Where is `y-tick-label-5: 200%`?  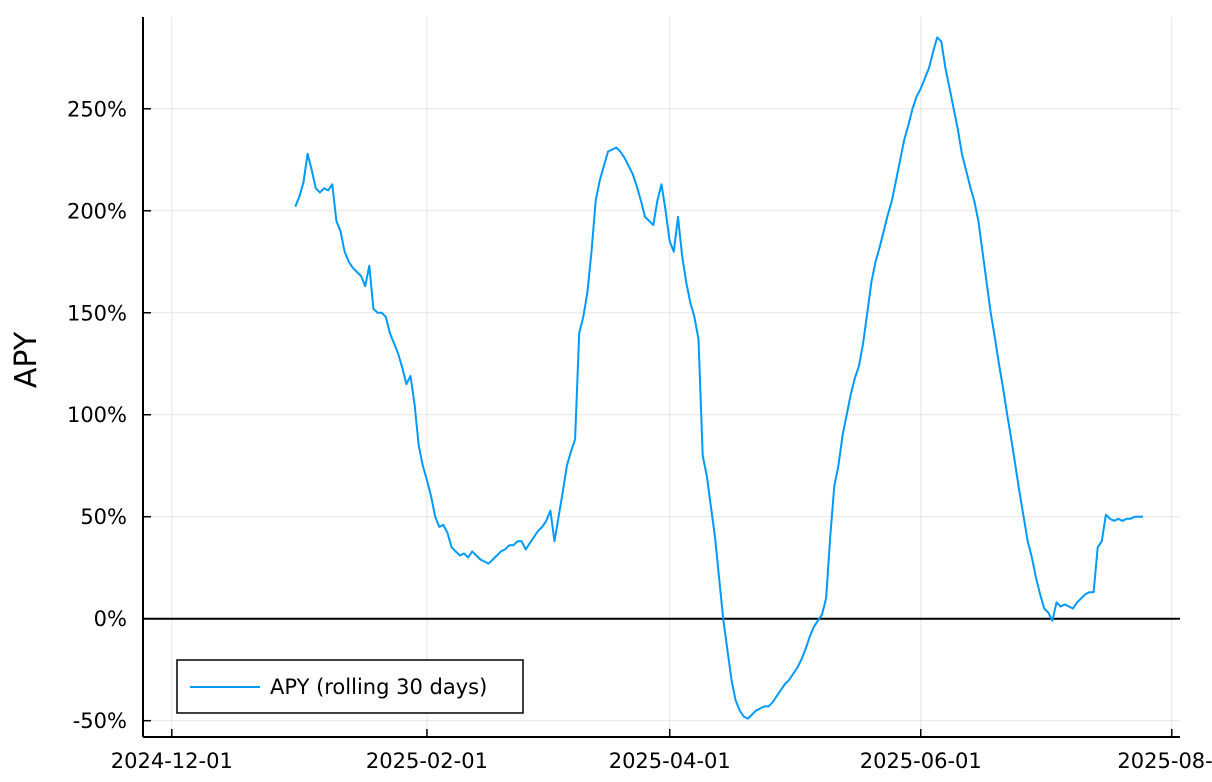
y-tick-label-5: 200% is located at coordinates (97, 211).